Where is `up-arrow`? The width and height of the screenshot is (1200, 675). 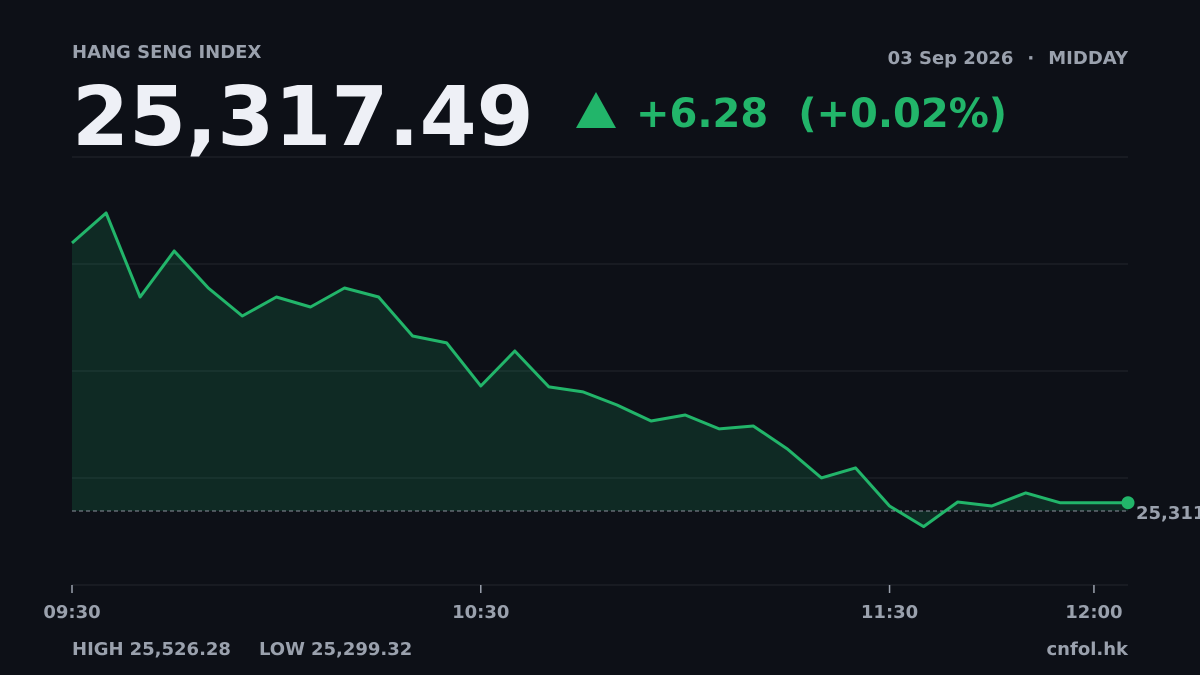
up-arrow is located at coordinates (596, 110).